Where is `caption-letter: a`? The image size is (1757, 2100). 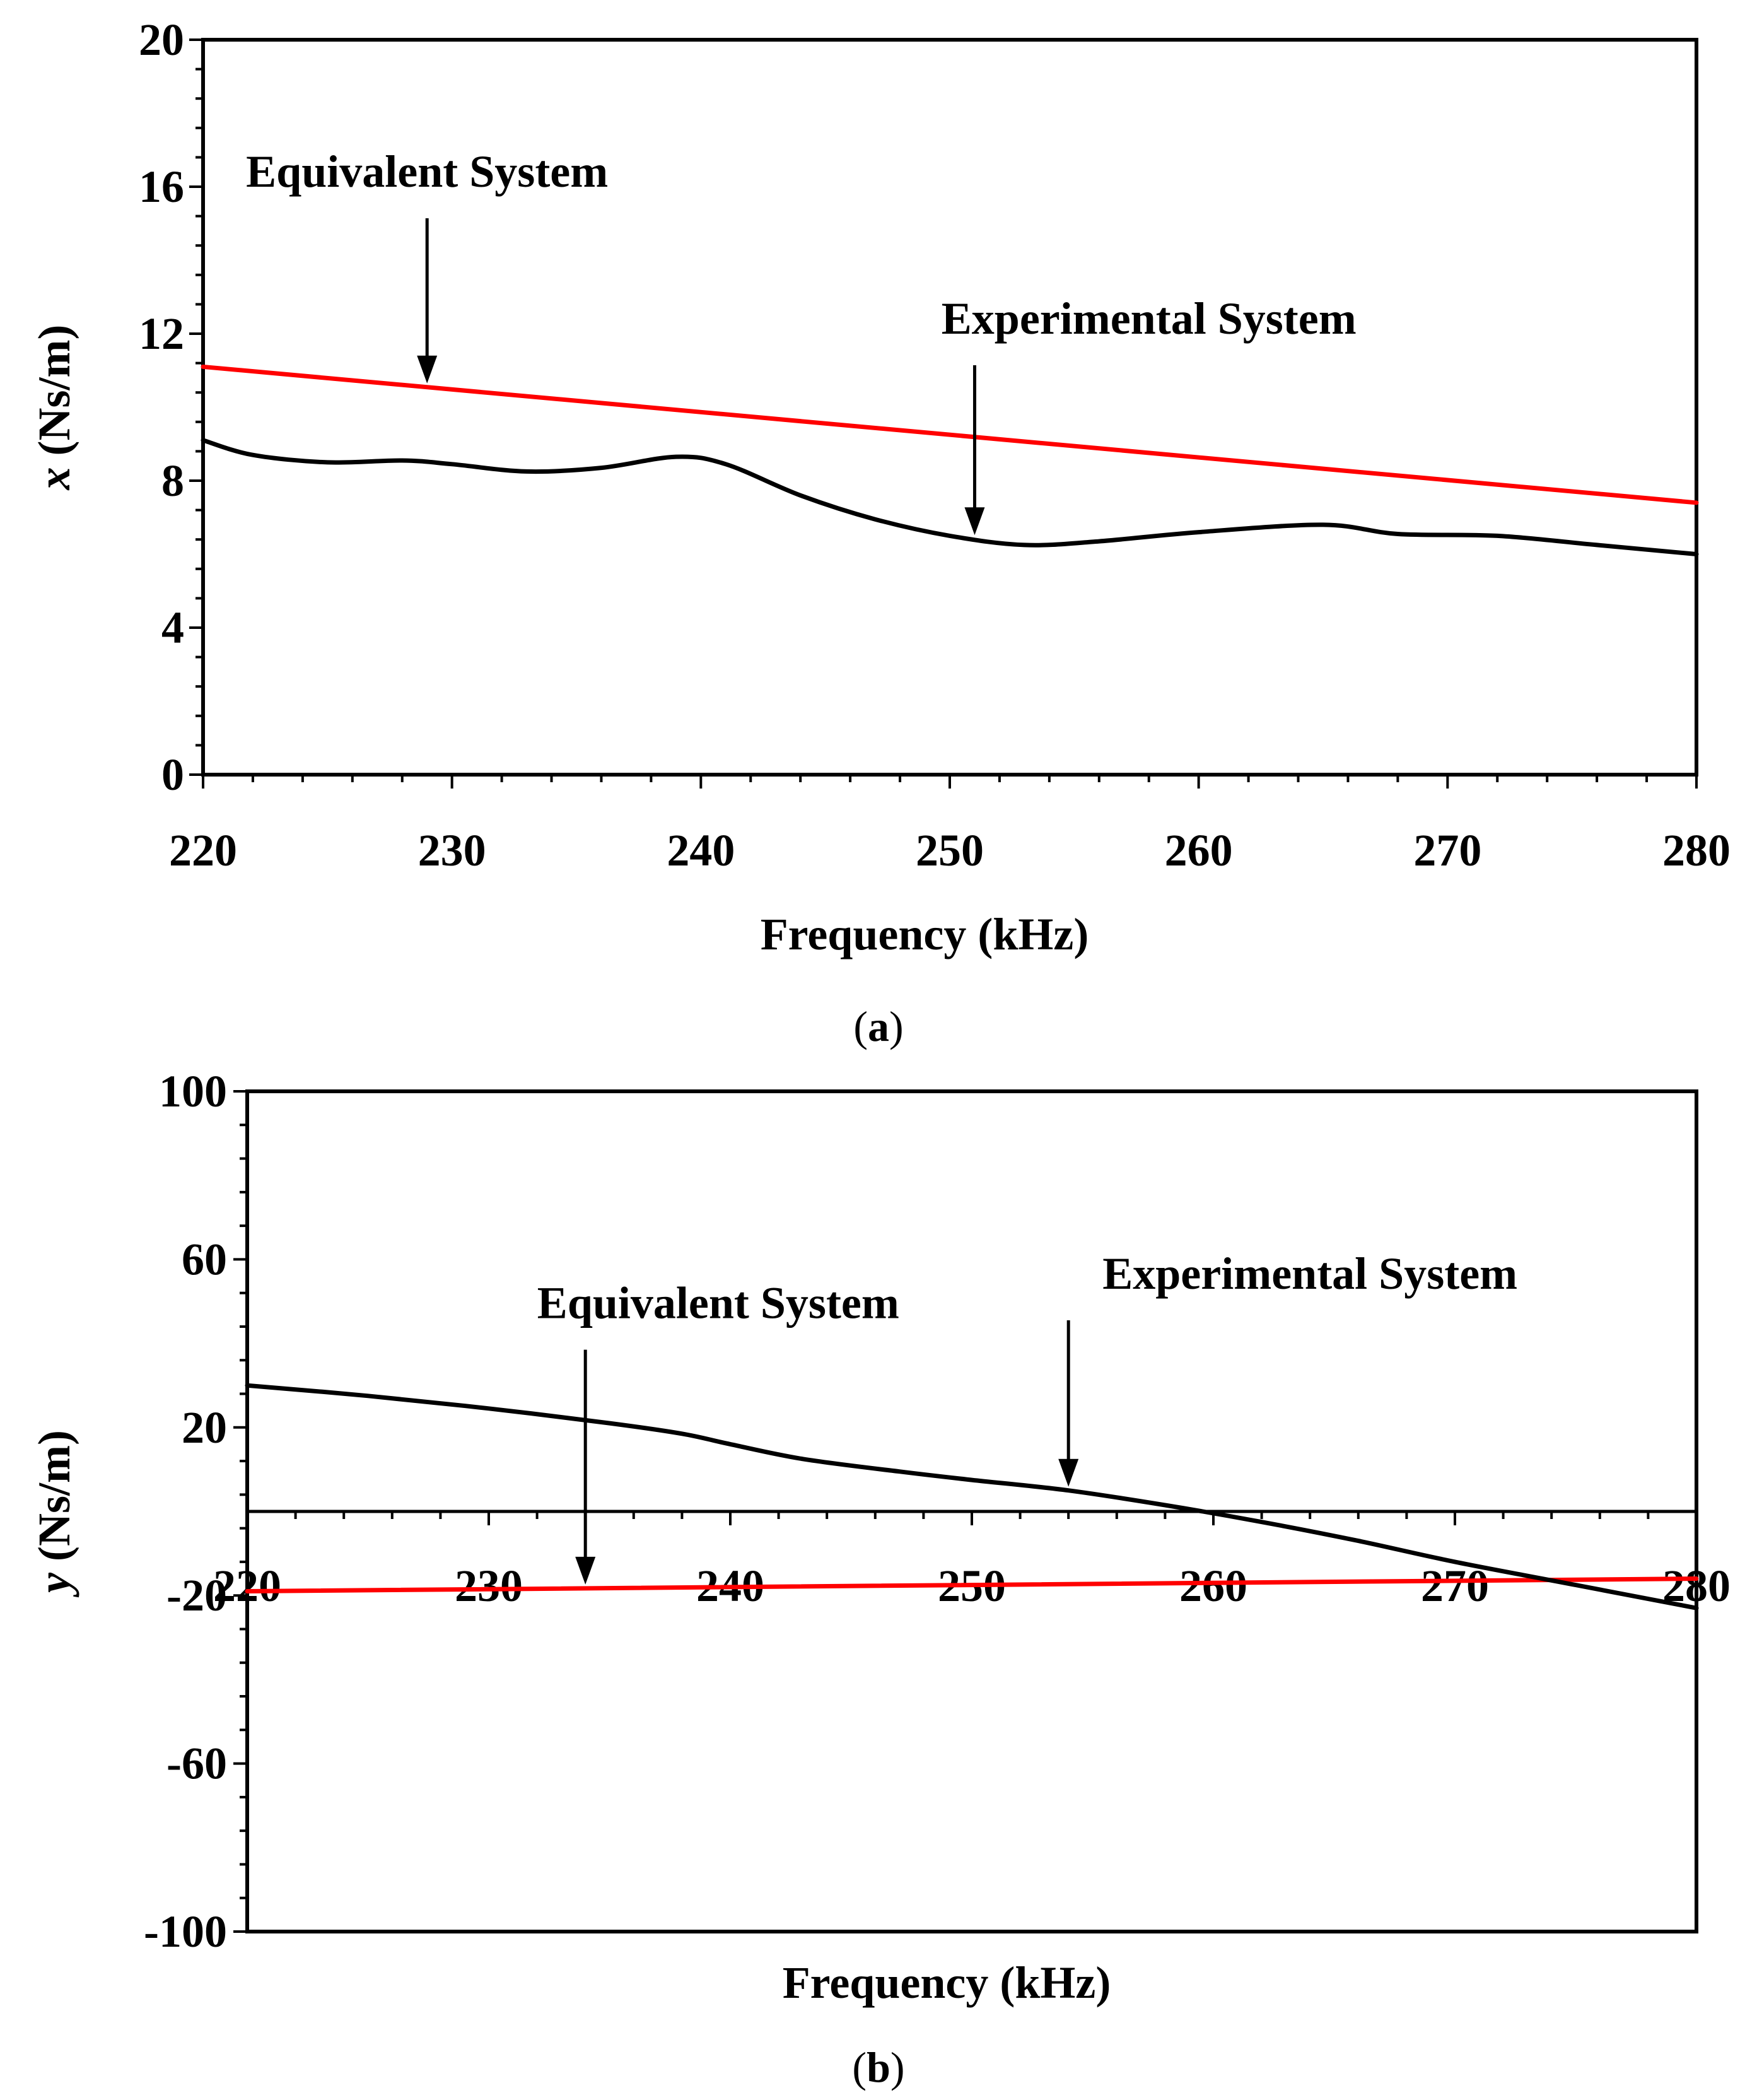 caption-letter: a is located at coordinates (878, 1026).